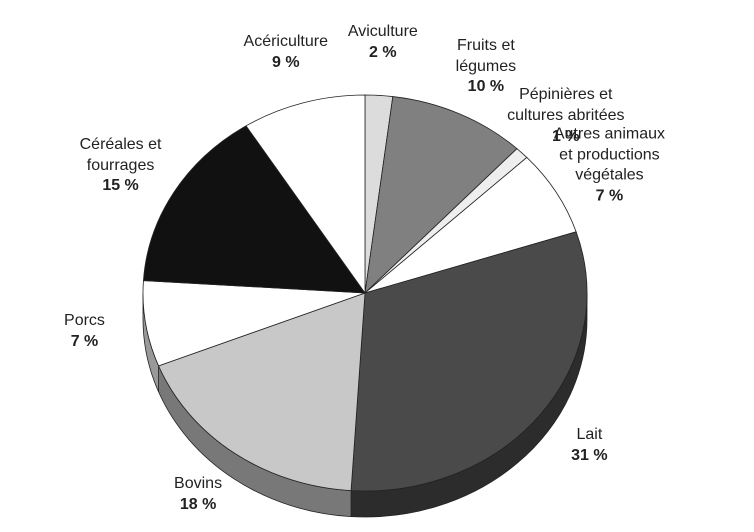 The height and width of the screenshot is (532, 754). Describe the element at coordinates (120, 186) in the screenshot. I see `value-label: 15 %` at that location.